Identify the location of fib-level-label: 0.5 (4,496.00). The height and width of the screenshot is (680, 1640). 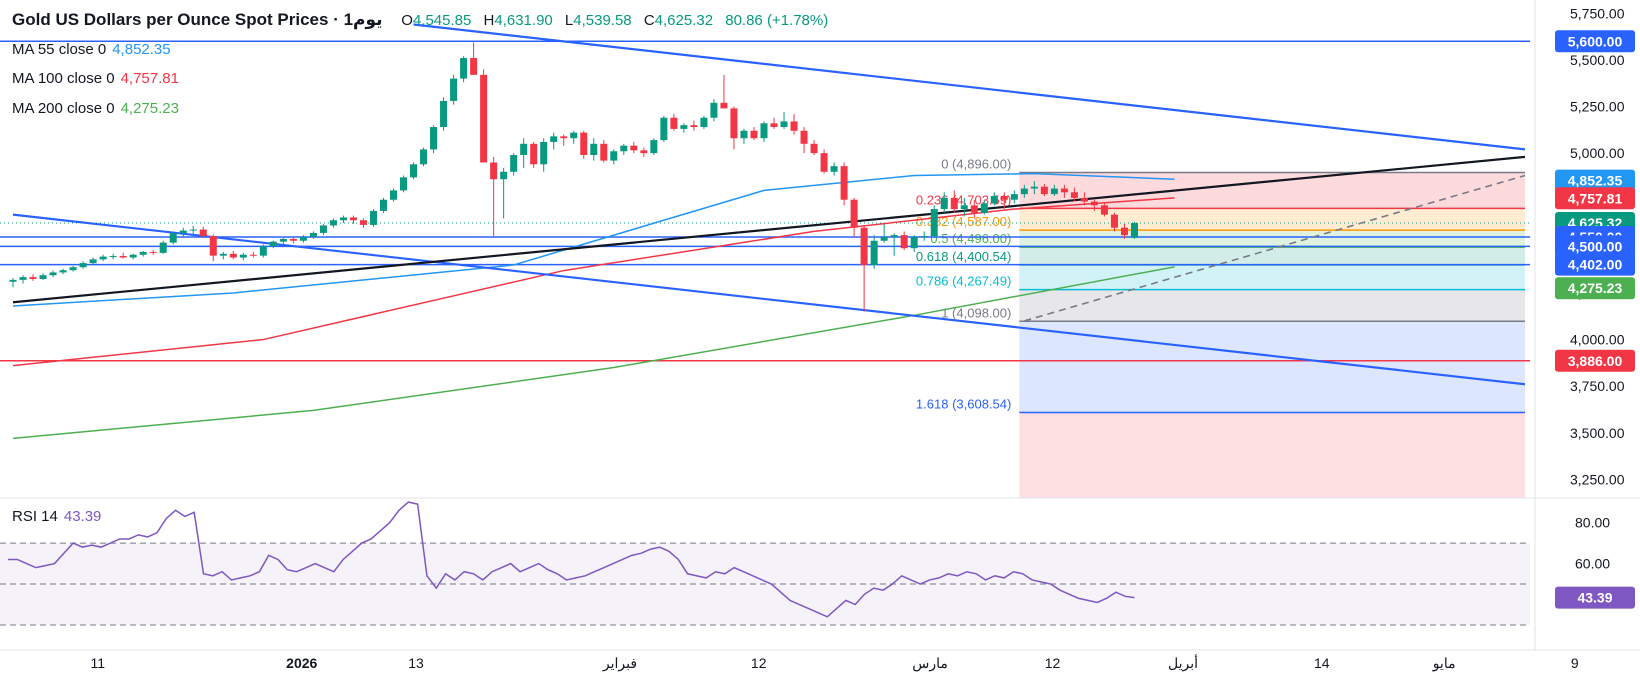
(970, 238).